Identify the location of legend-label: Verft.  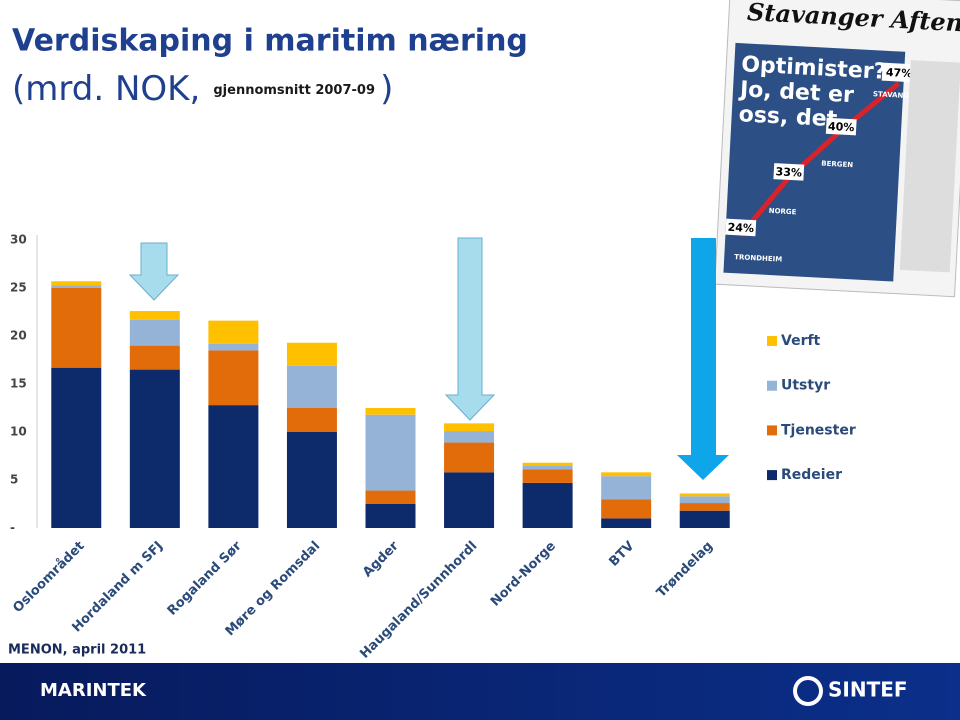
(801, 341).